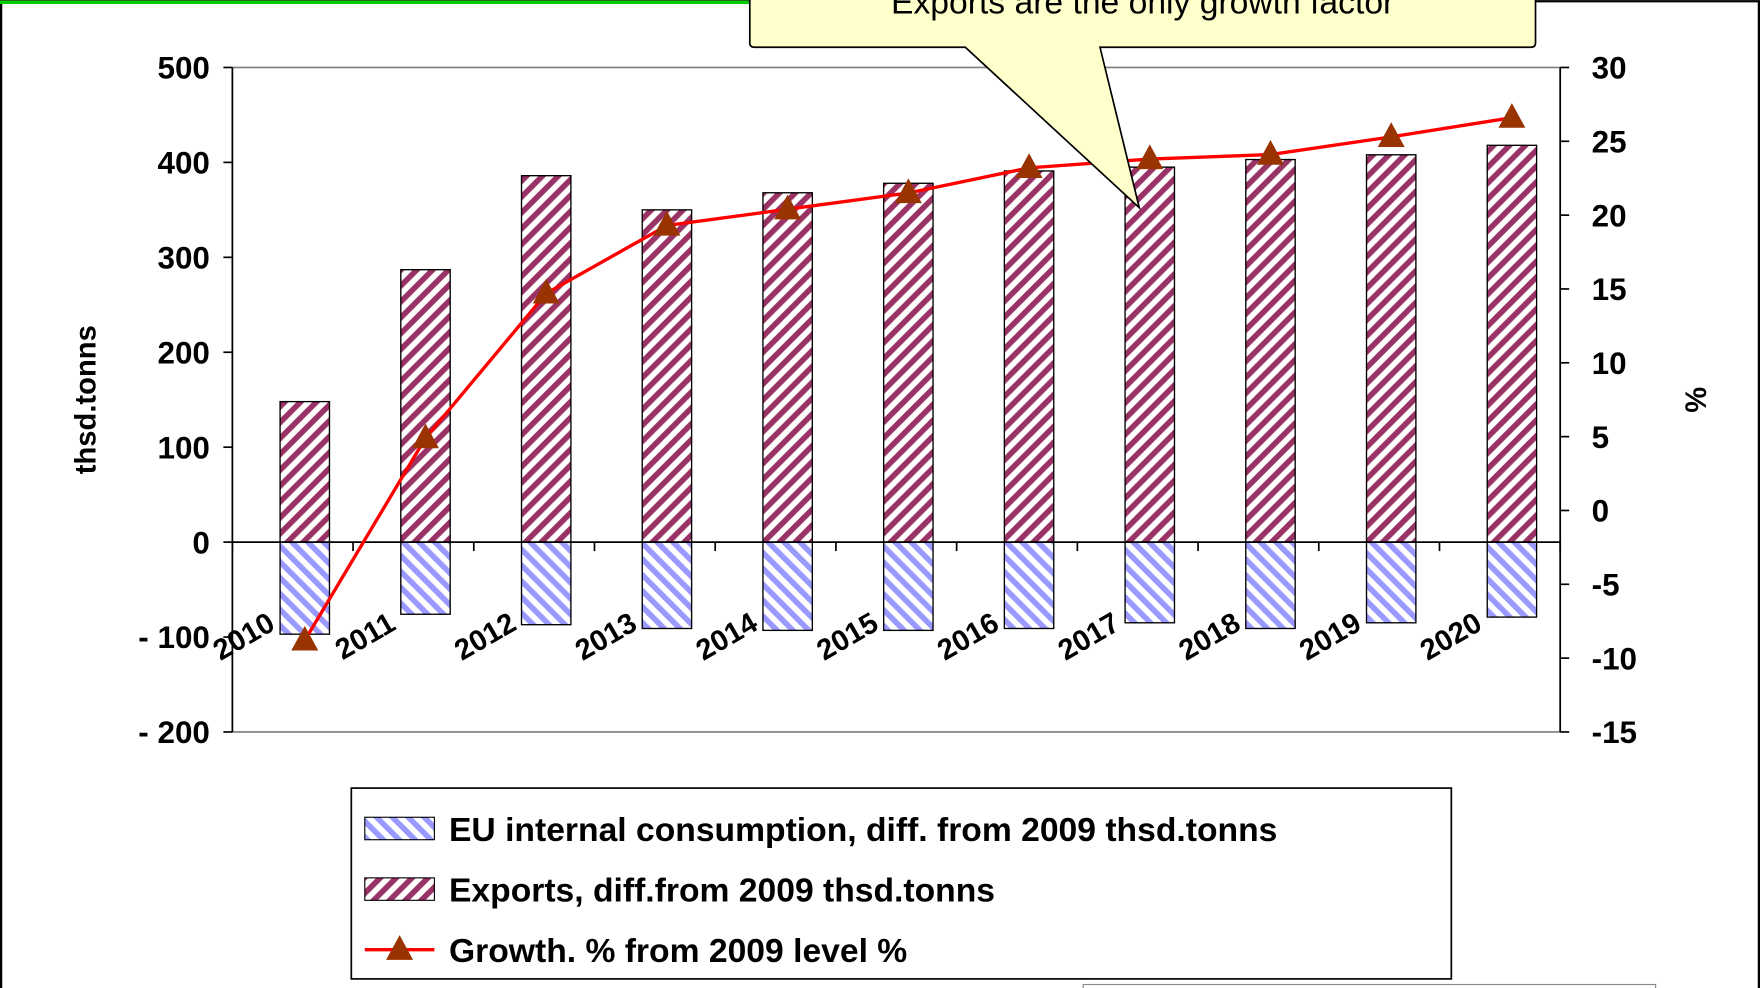 The height and width of the screenshot is (988, 1760). What do you see at coordinates (1614, 658) in the screenshot?
I see `y2-tick-label: -10` at bounding box center [1614, 658].